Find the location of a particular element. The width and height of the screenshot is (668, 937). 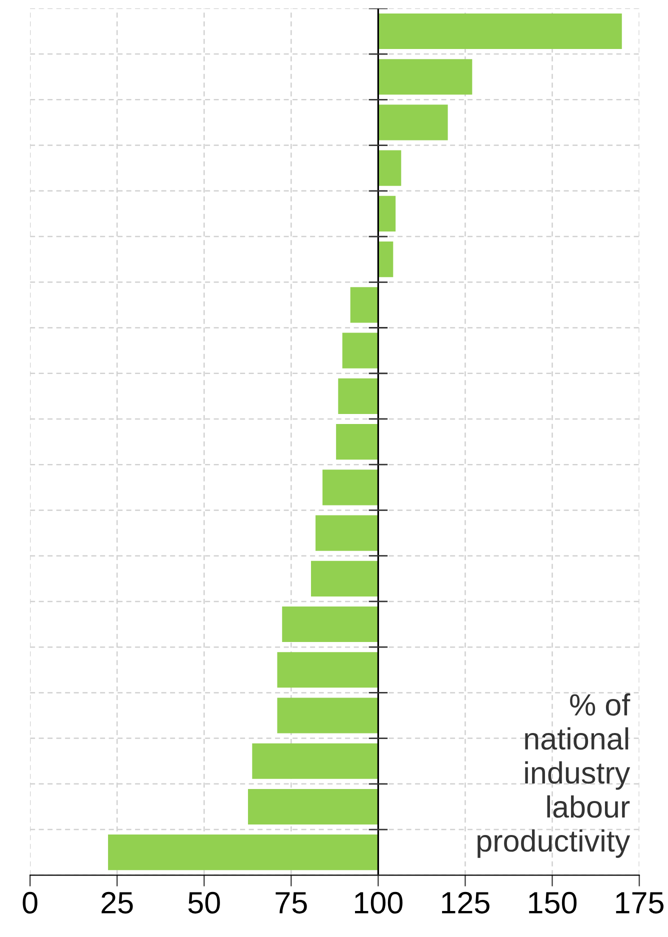

x-tick-label: 75 is located at coordinates (291, 903).